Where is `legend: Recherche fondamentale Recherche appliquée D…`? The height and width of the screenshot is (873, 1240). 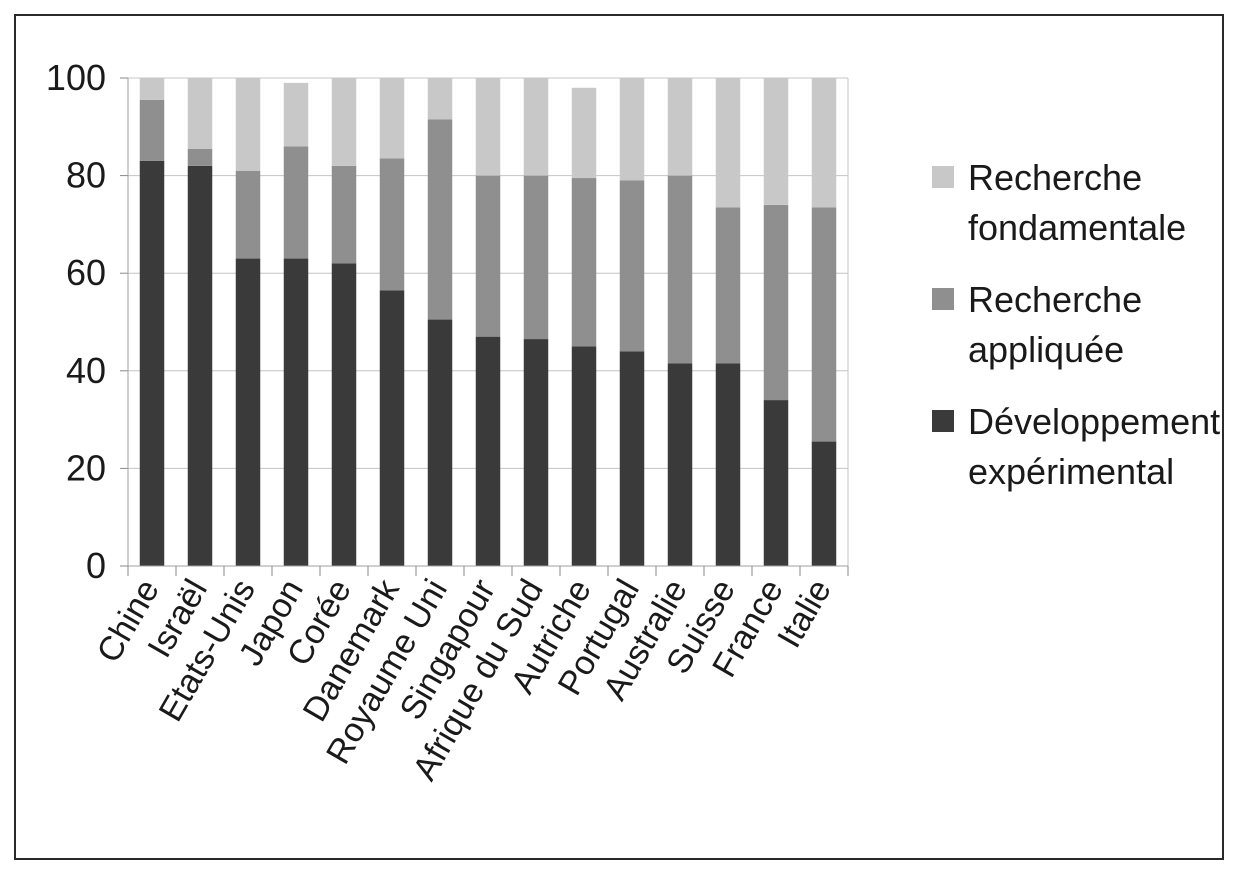
legend: Recherche fondamentale Recherche appliquée D… is located at coordinates (1076, 324).